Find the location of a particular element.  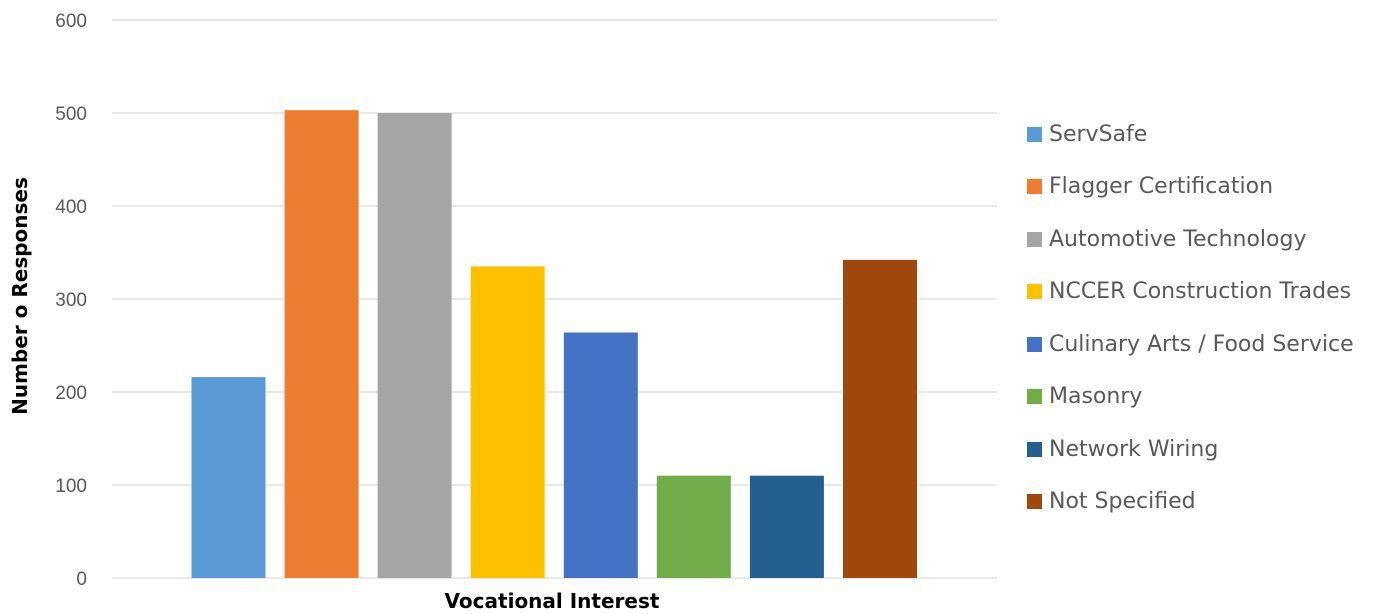

y-tick-label: 500 is located at coordinates (71, 114).